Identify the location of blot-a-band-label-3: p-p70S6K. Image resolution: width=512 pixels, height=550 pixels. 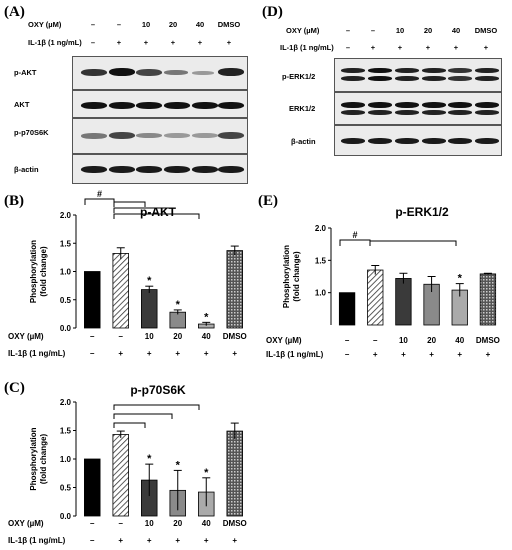
(31, 132).